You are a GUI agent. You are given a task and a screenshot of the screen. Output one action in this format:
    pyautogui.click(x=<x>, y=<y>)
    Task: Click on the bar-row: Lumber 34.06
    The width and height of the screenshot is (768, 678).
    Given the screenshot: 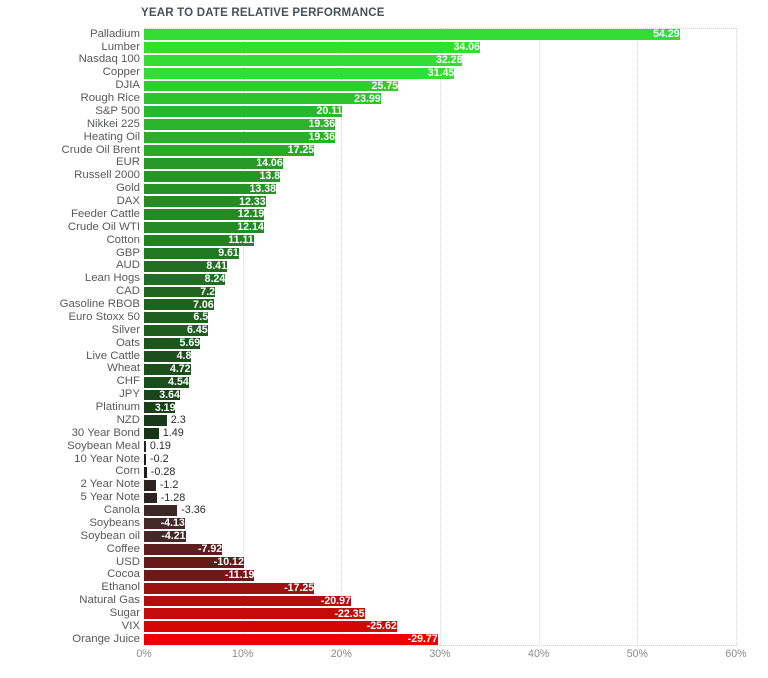 What is the action you would take?
    pyautogui.click(x=418, y=47)
    